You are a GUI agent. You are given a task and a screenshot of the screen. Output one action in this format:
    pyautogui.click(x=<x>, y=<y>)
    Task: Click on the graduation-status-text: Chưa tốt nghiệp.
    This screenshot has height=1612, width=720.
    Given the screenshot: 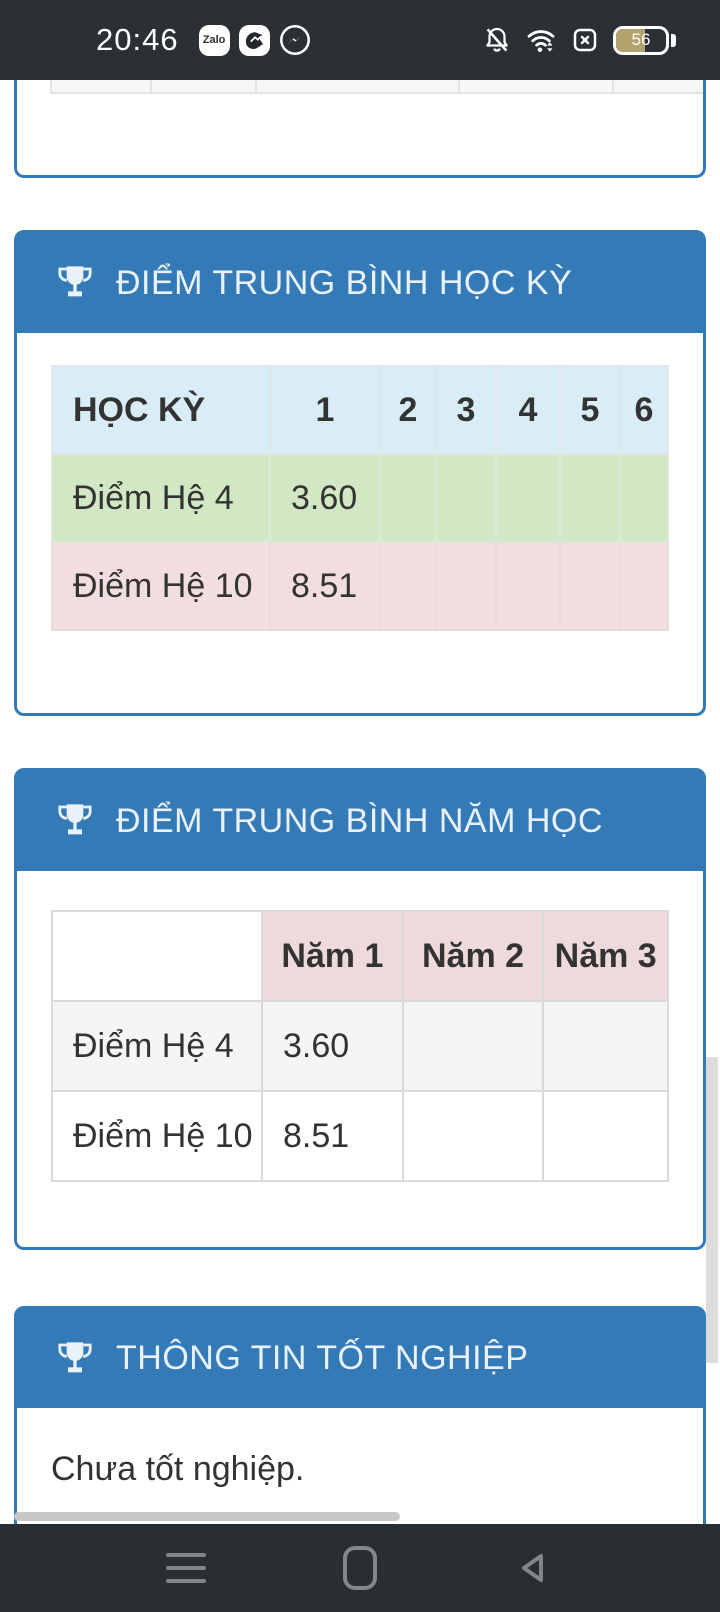 What is the action you would take?
    pyautogui.click(x=178, y=1469)
    